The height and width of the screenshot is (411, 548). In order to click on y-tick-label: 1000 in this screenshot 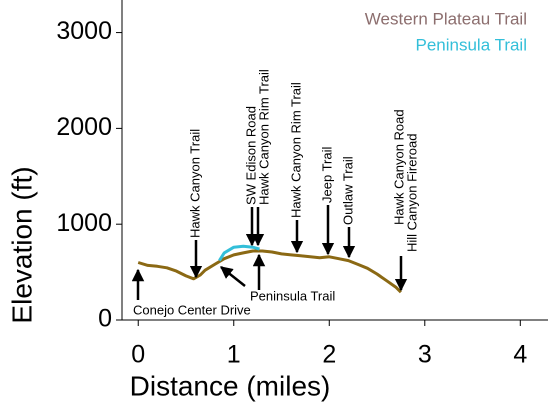, I will do `click(84, 223)`.